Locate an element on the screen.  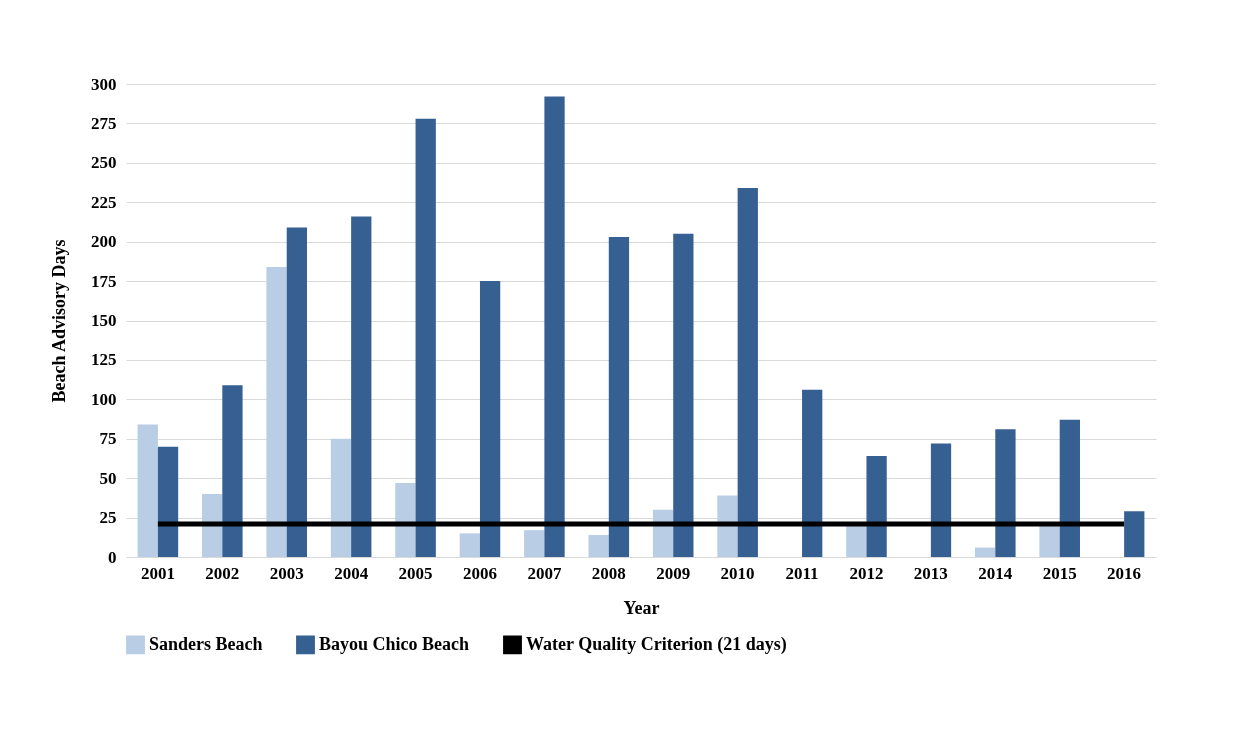
y-tick-label: 225 is located at coordinates (104, 202).